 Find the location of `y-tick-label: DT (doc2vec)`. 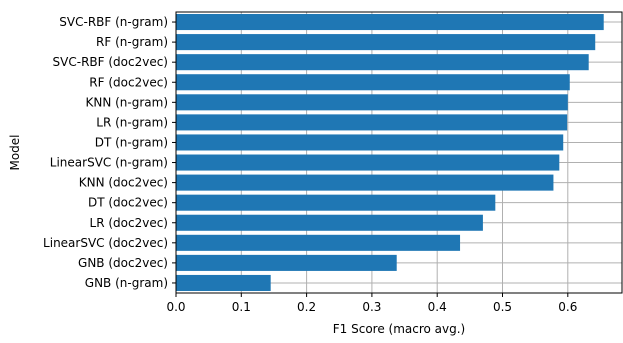

y-tick-label: DT (doc2vec) is located at coordinates (128, 203).